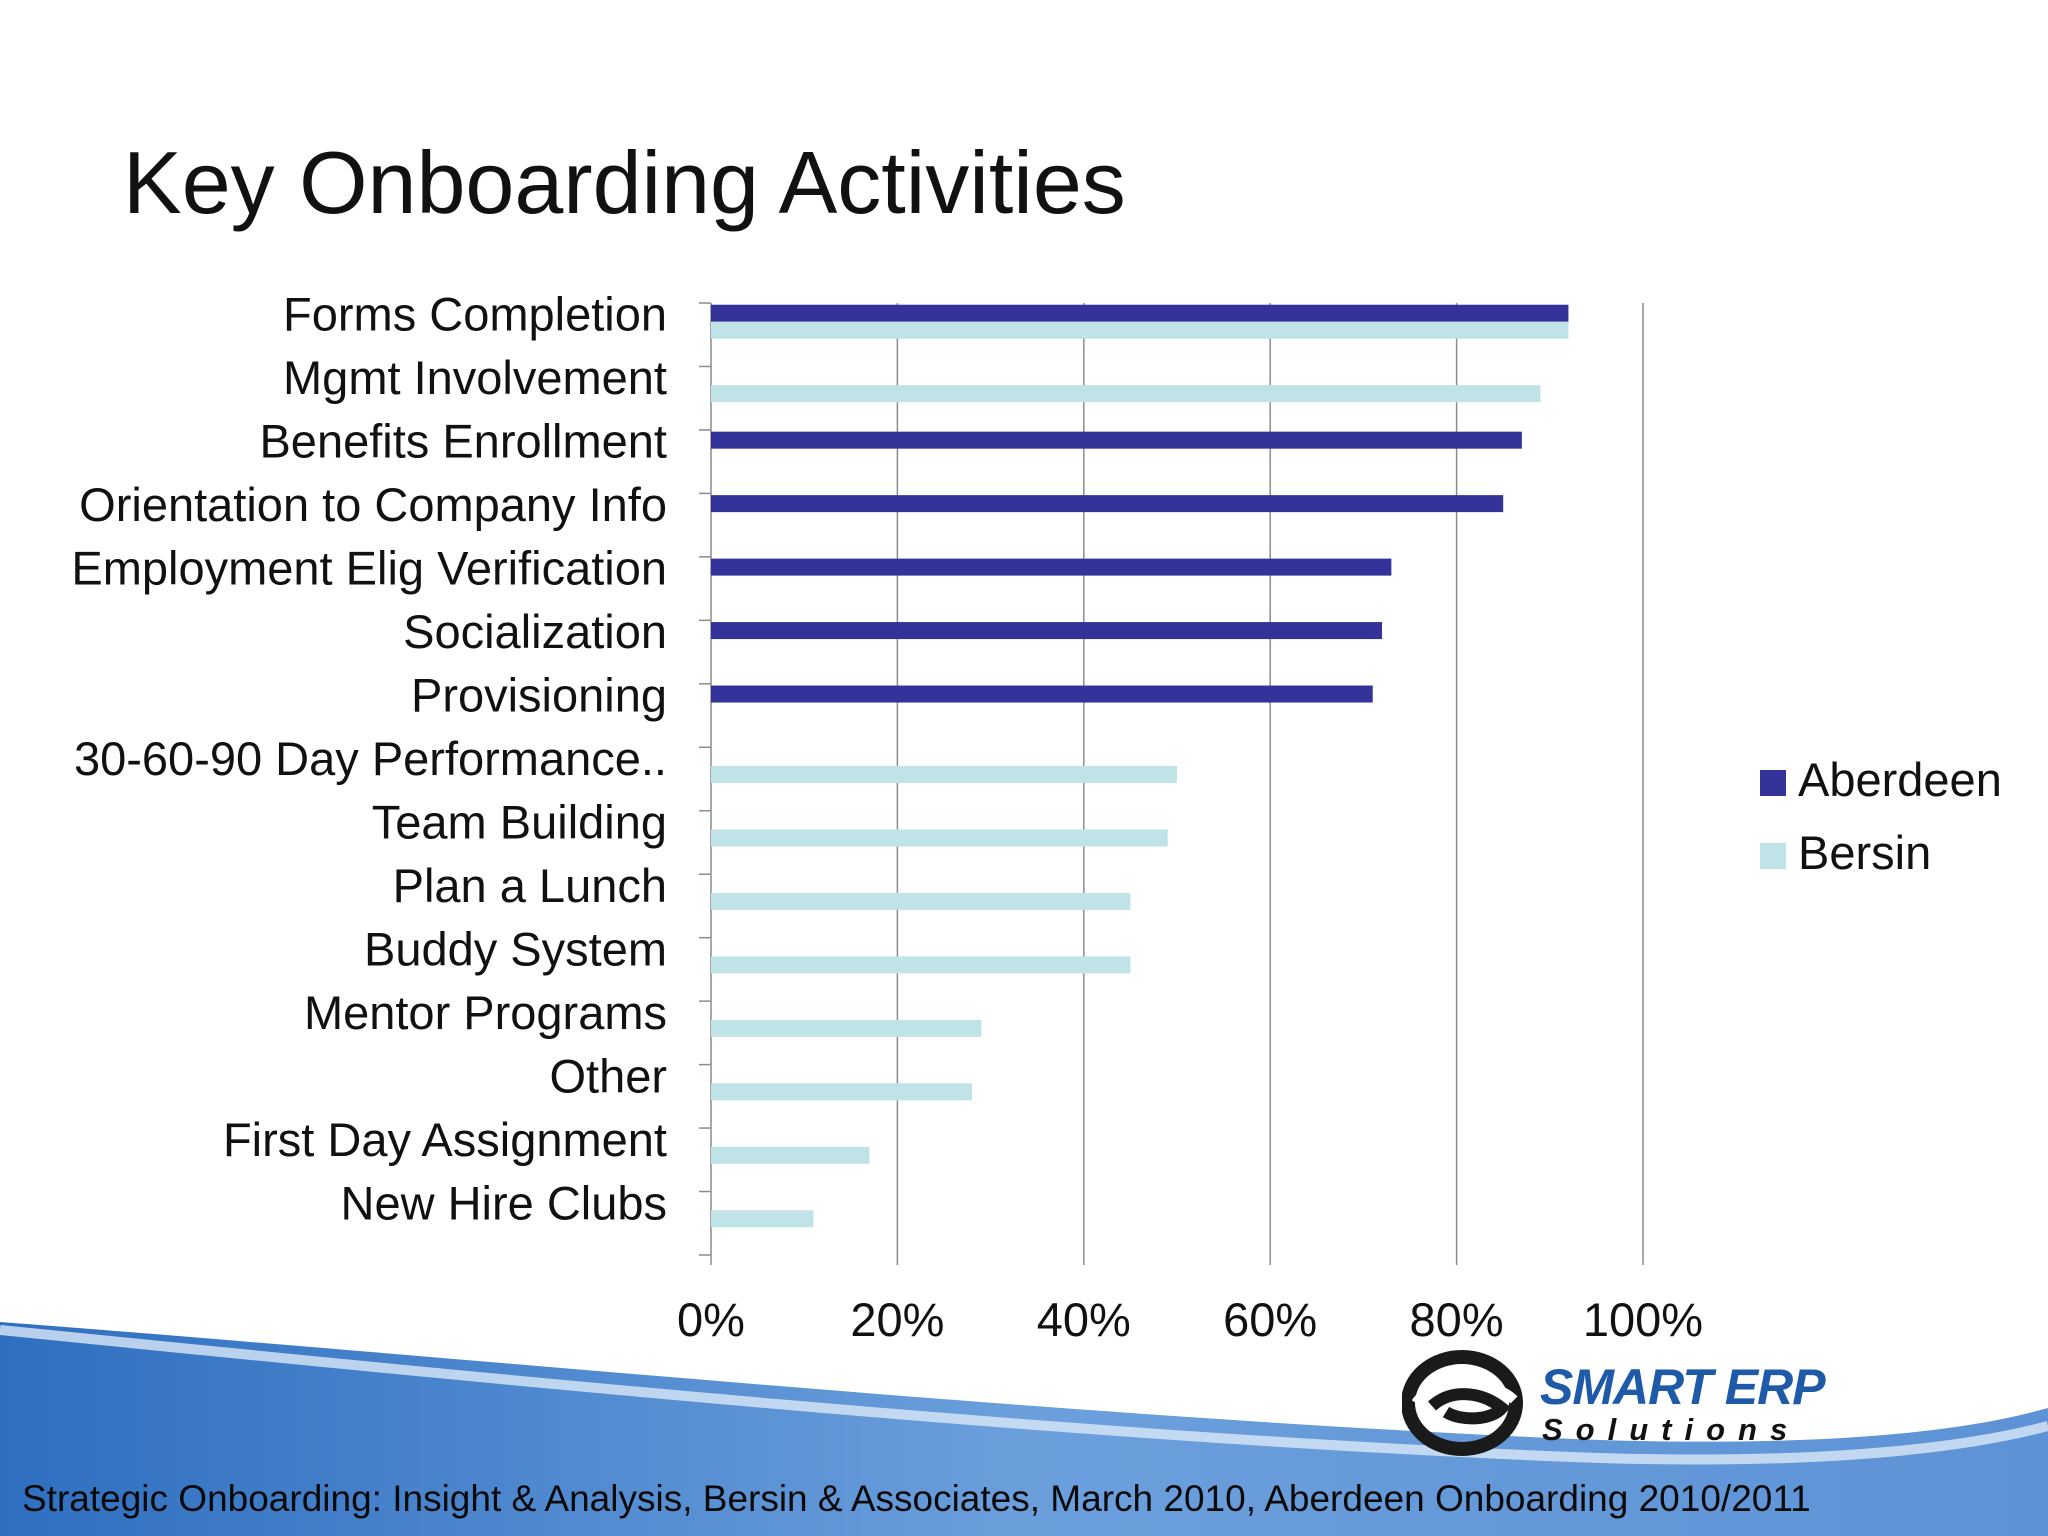 The height and width of the screenshot is (1536, 2048). I want to click on category-label: Mentor Programs, so click(485, 1012).